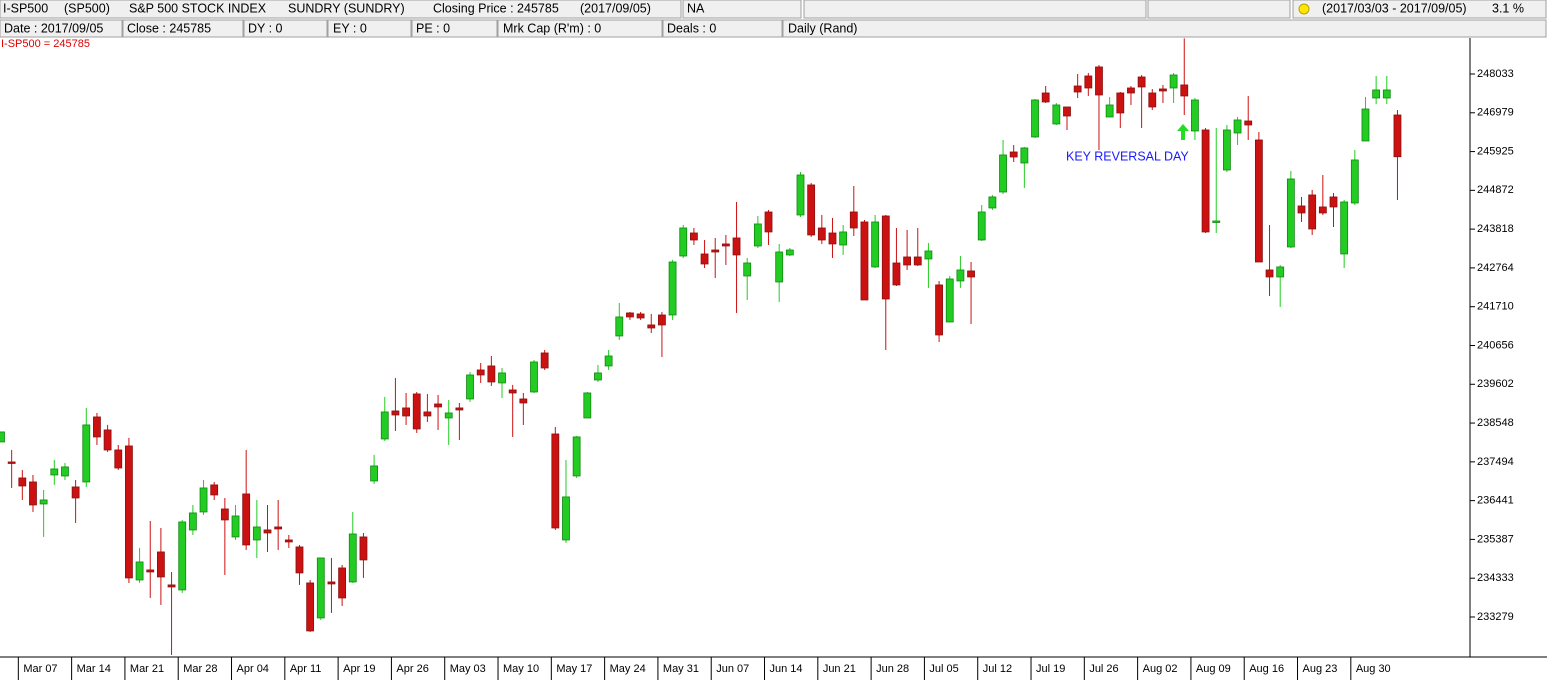 The image size is (1547, 680). I want to click on info-row, so click(773, 28).